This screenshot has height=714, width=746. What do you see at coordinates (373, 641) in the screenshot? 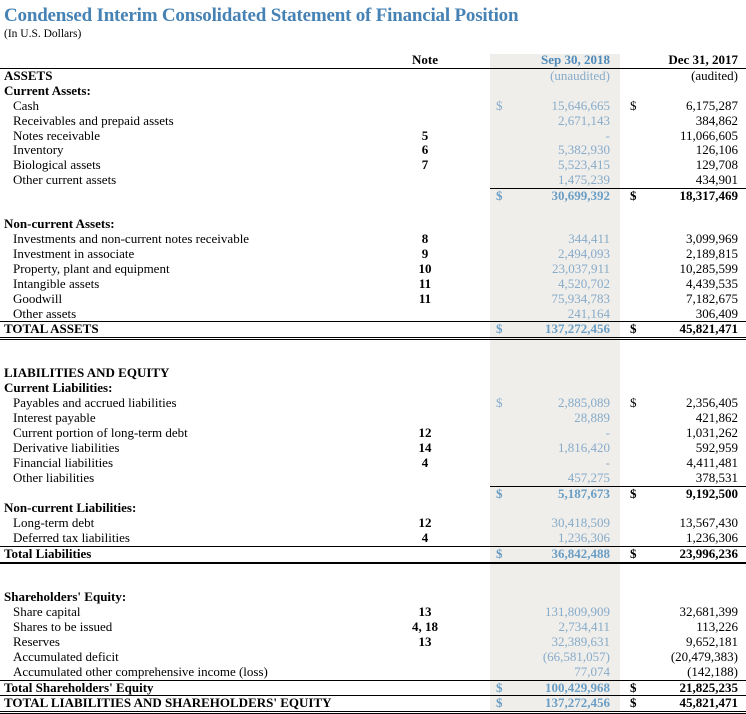
I see `table-row-reserves: Reserves 13 32,389,631 9,652,181` at bounding box center [373, 641].